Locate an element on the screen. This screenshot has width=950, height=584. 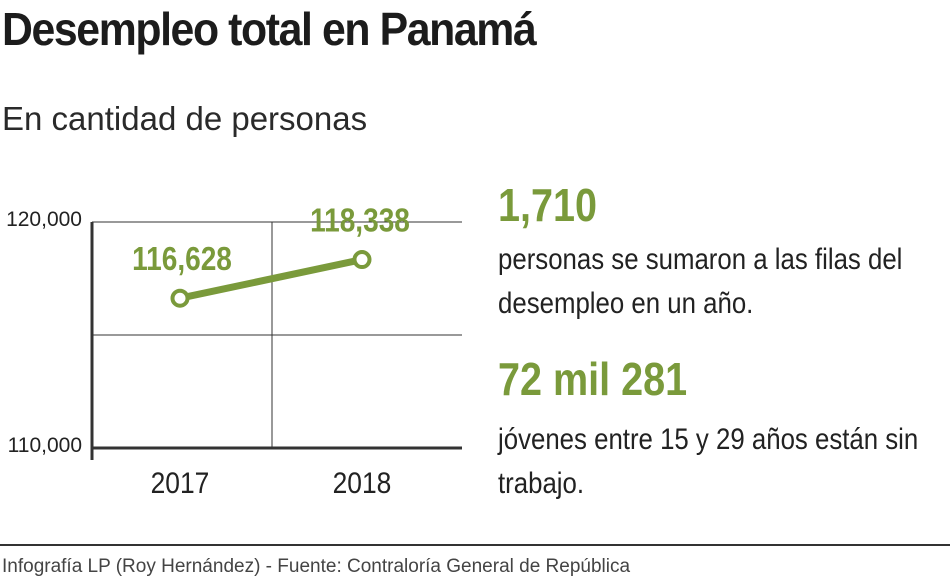
y-tick-label-0: 110,000 is located at coordinates (45, 445).